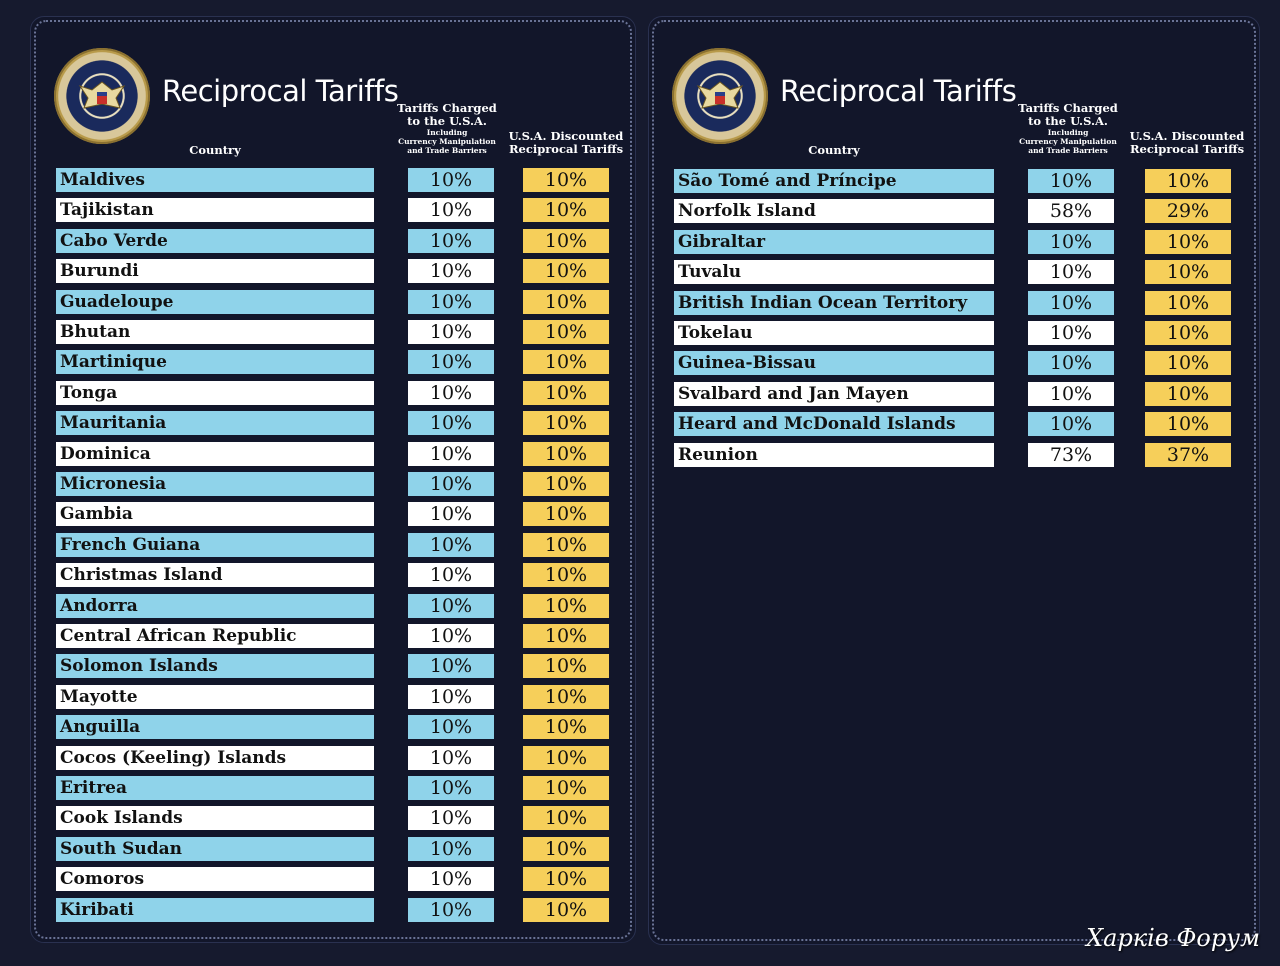  I want to click on discounted-tariff-value: 29%, so click(1188, 211).